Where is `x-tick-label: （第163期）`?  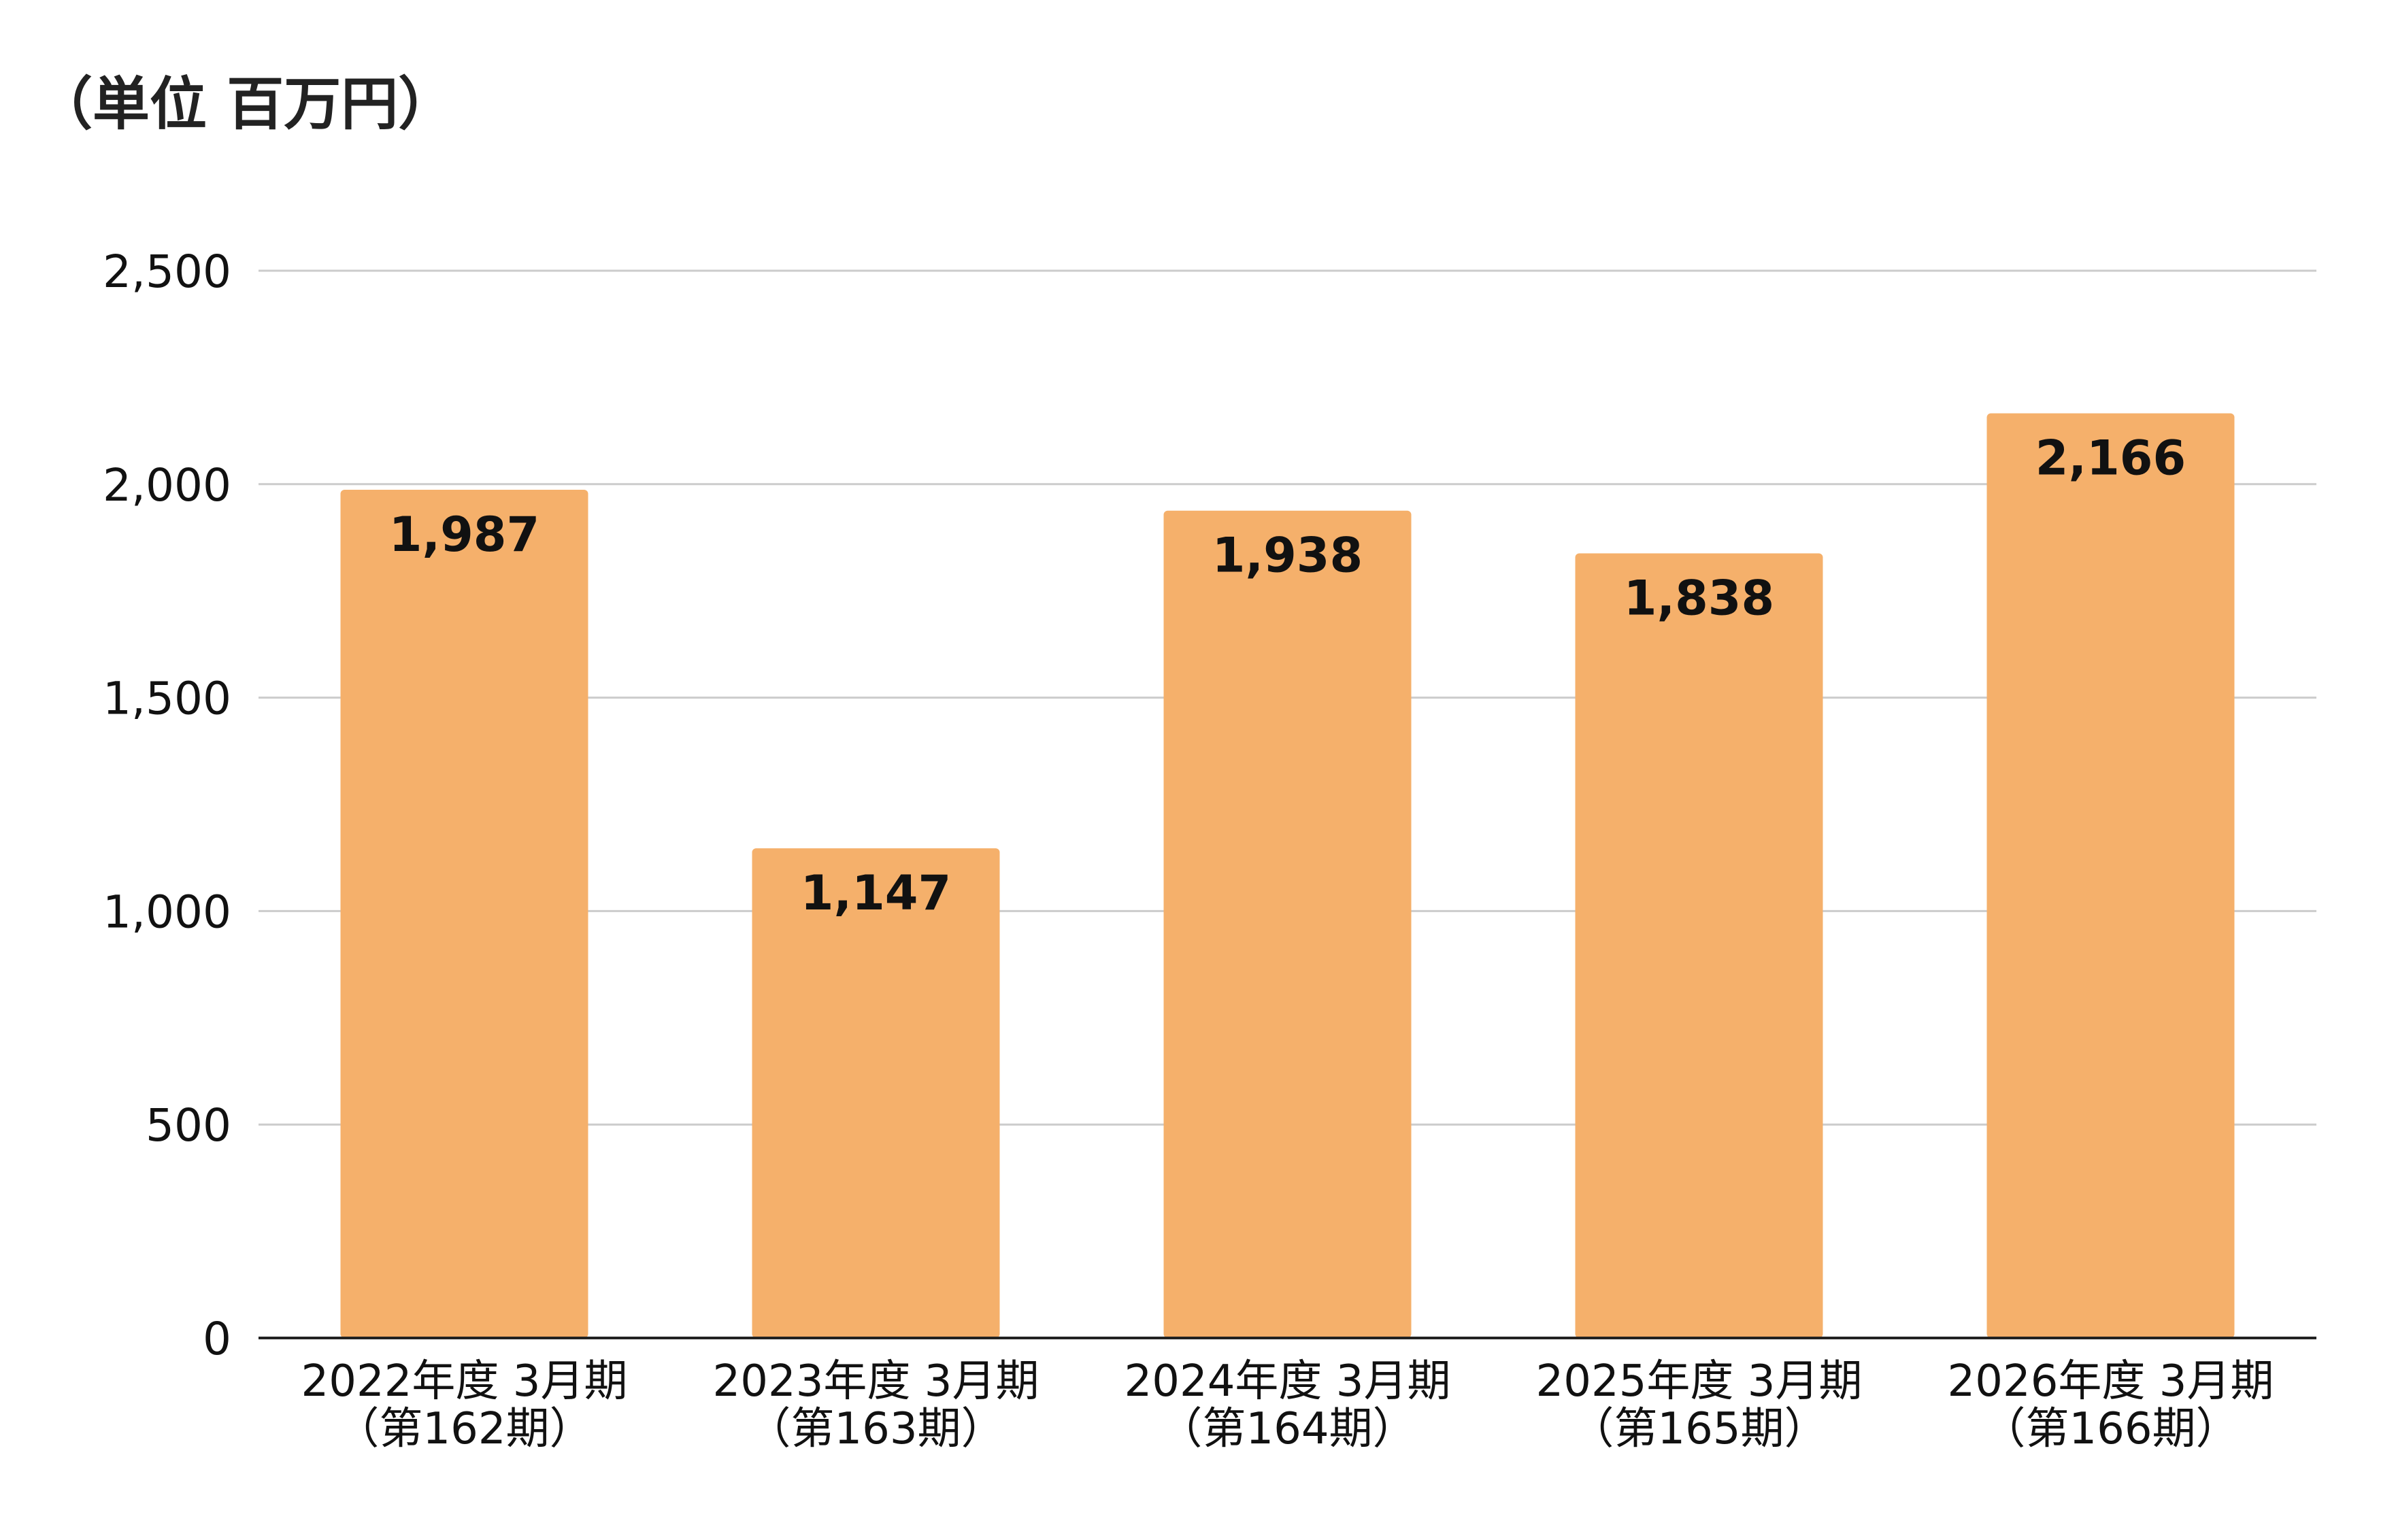 x-tick-label: （第163期） is located at coordinates (875, 1429).